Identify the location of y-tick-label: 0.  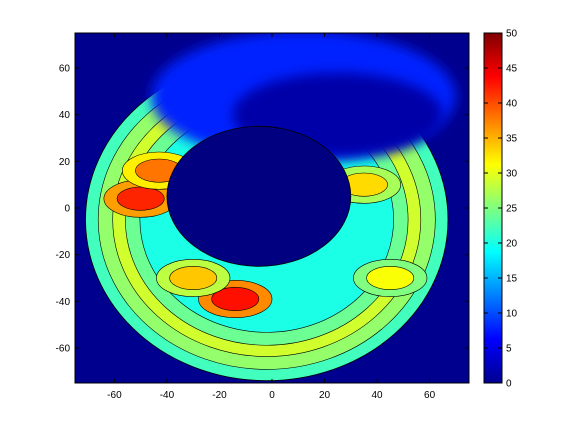
(67, 209).